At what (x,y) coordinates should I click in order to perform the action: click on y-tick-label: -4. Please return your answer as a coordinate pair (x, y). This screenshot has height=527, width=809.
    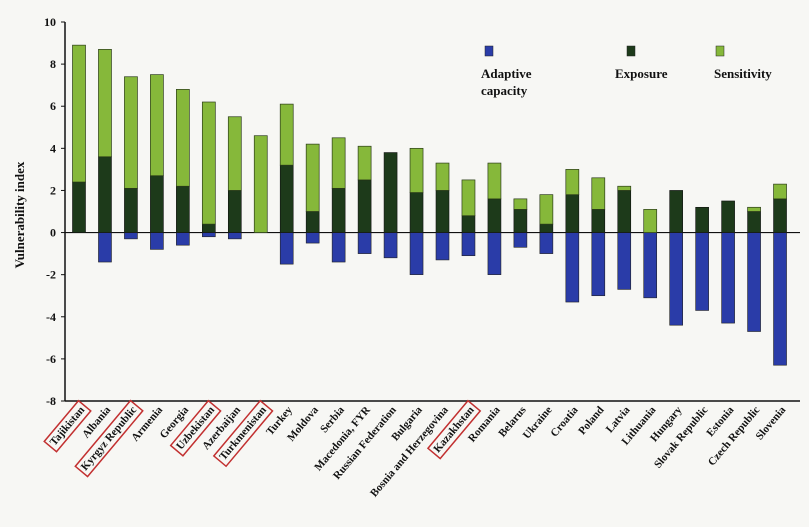
    Looking at the image, I should click on (51, 317).